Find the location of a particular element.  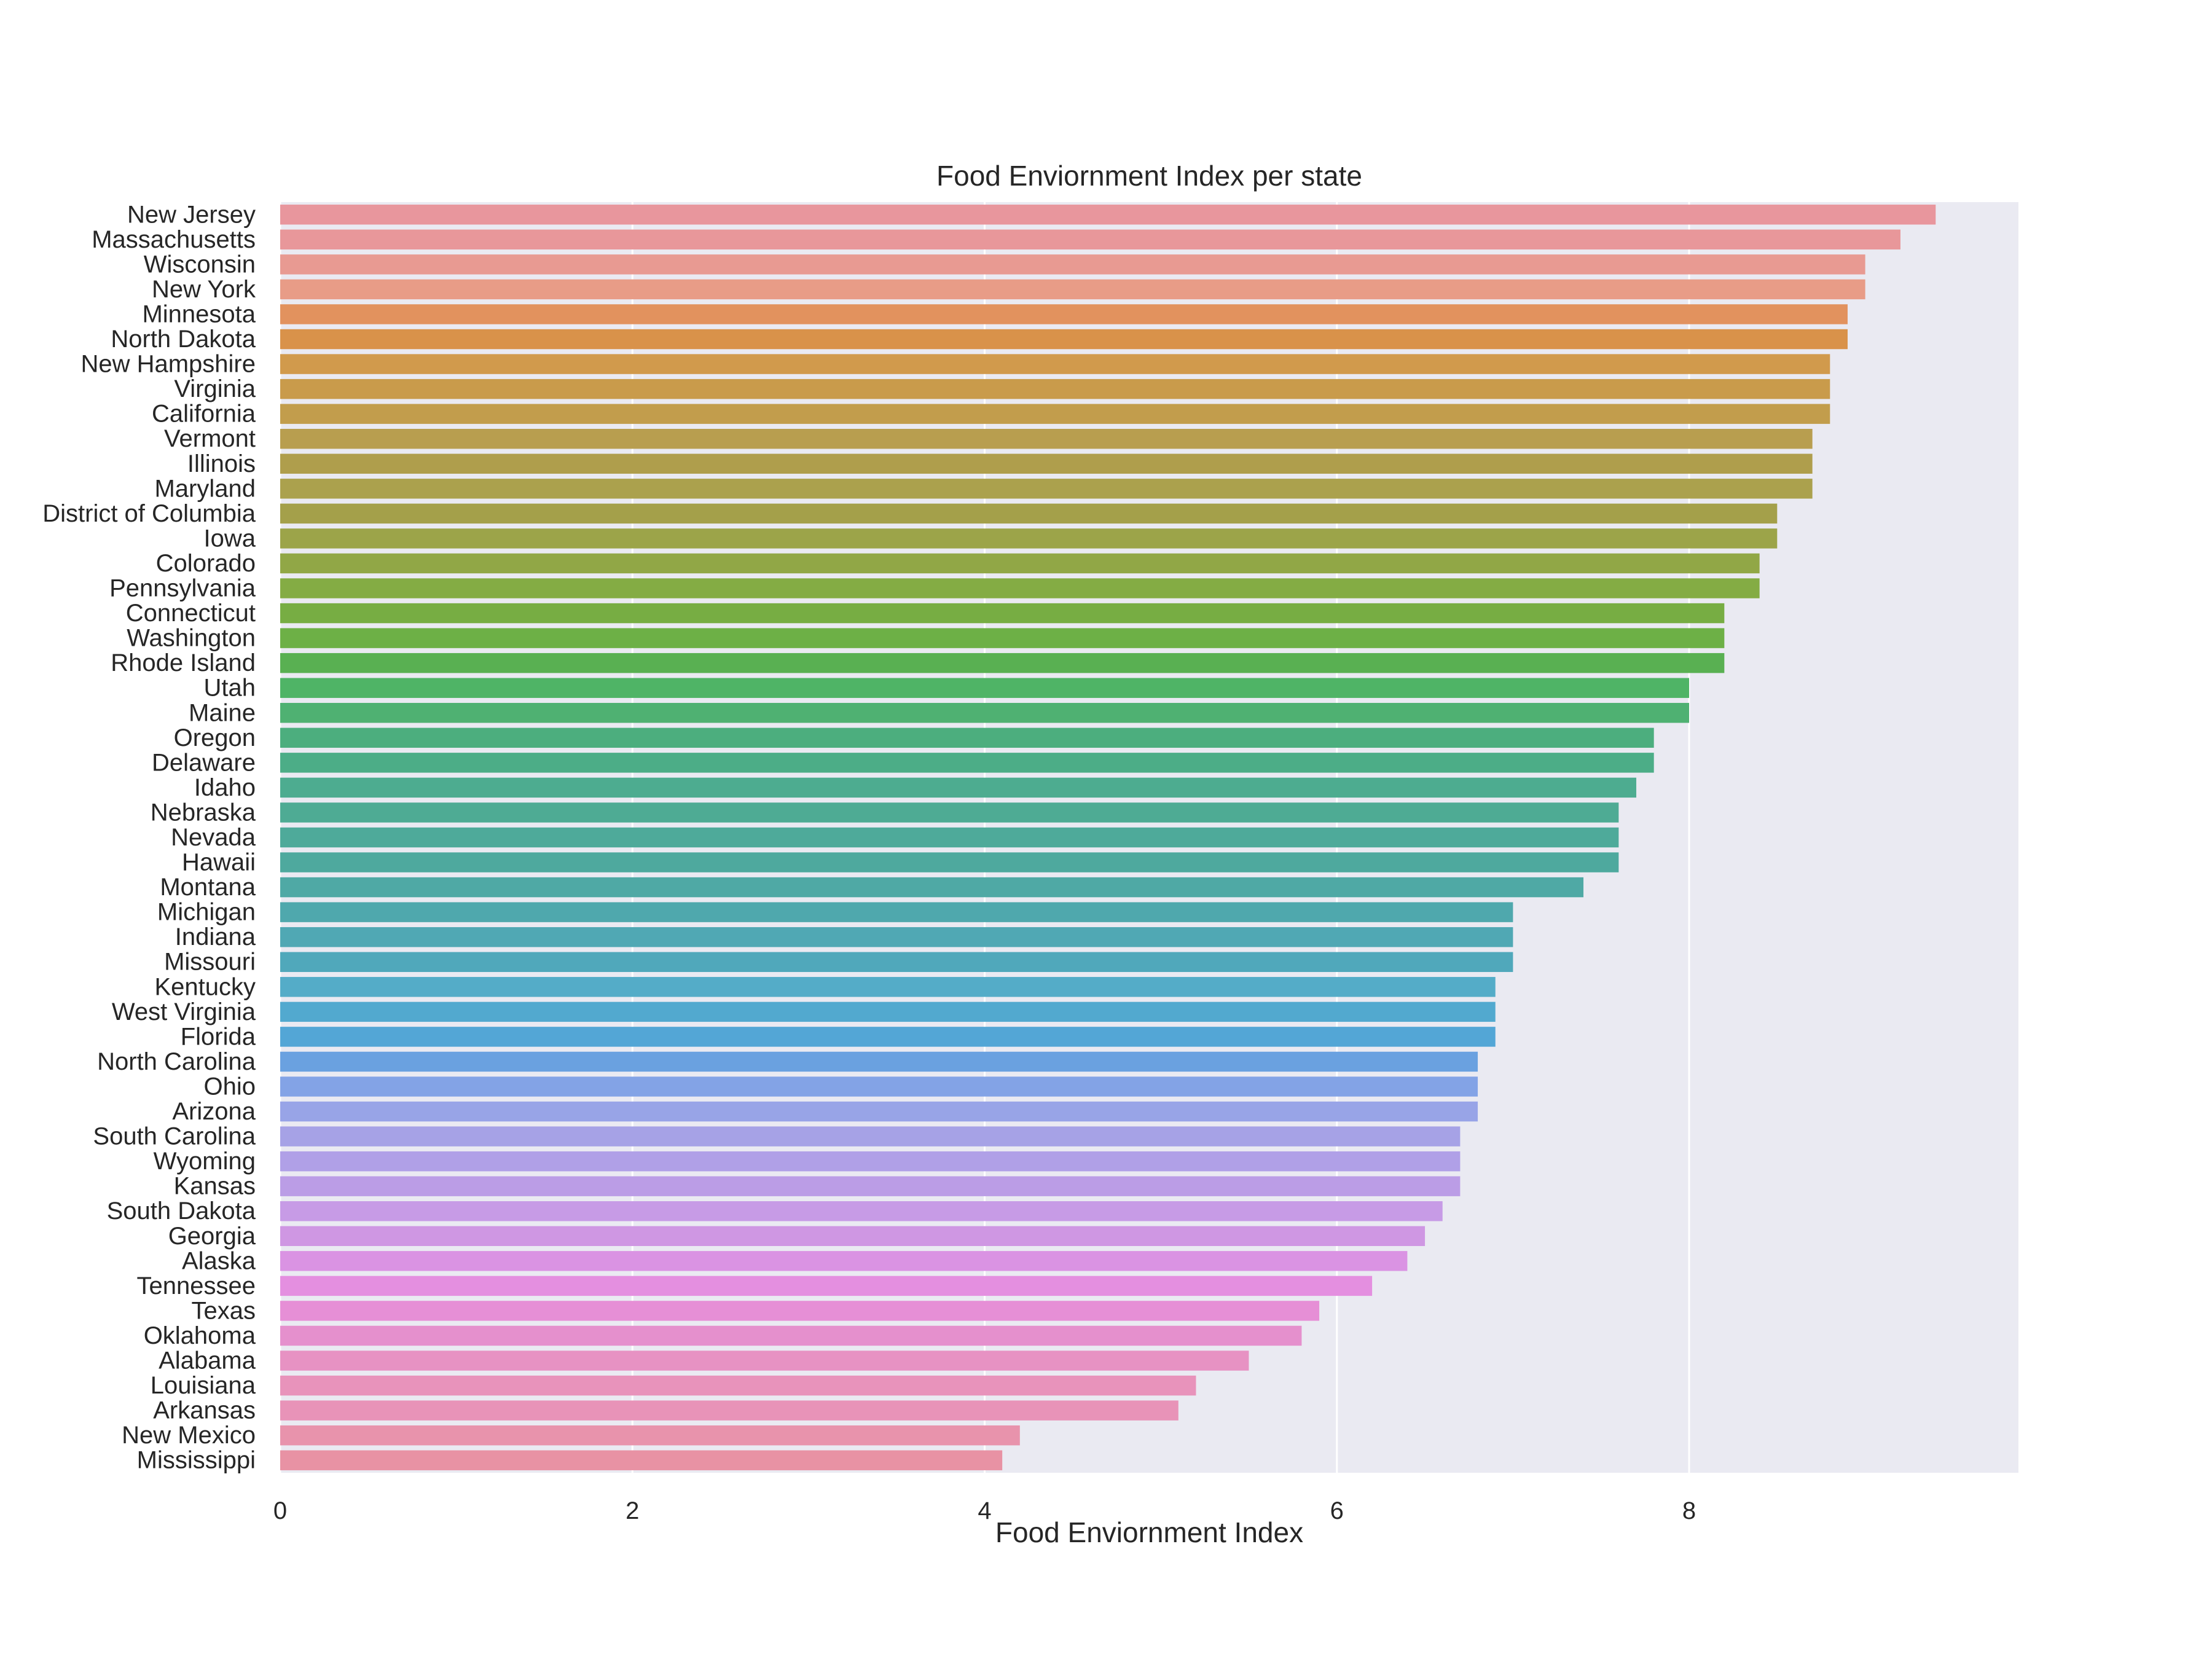

bar-louisiana is located at coordinates (738, 1385).